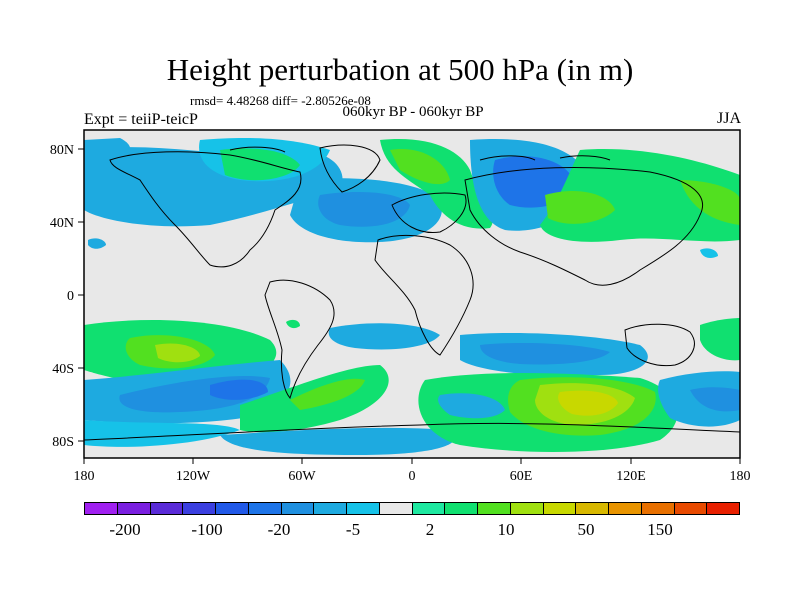  I want to click on colorbar-label: -5, so click(353, 529).